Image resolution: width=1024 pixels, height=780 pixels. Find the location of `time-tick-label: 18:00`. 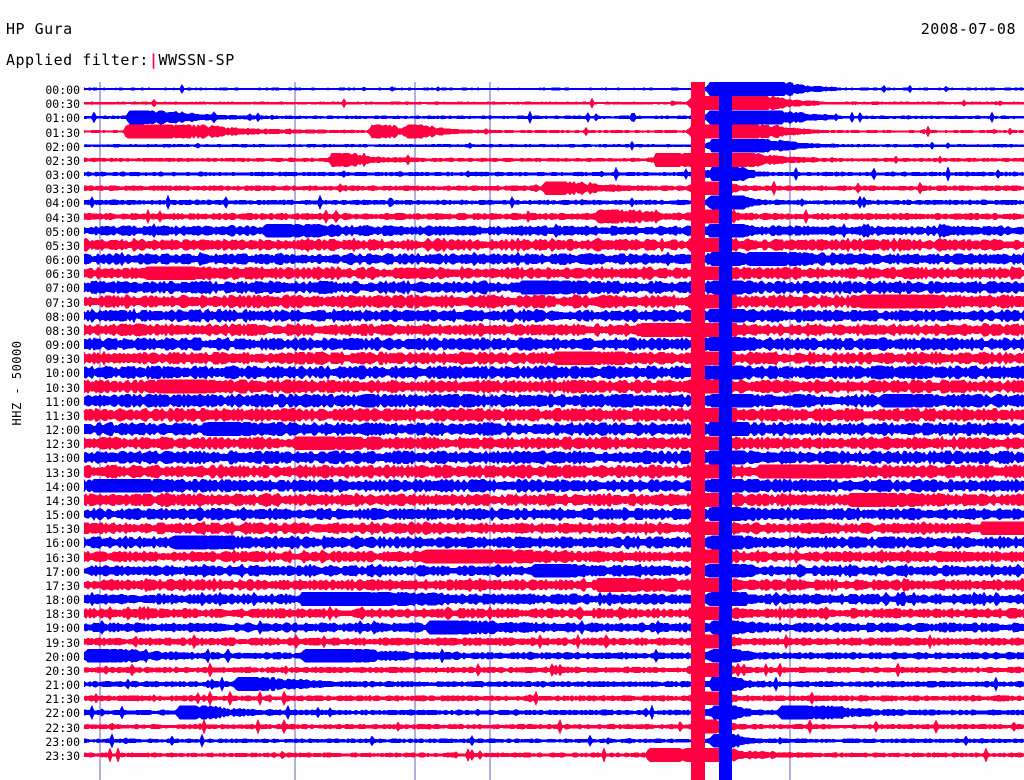

time-tick-label: 18:00 is located at coordinates (62, 600).